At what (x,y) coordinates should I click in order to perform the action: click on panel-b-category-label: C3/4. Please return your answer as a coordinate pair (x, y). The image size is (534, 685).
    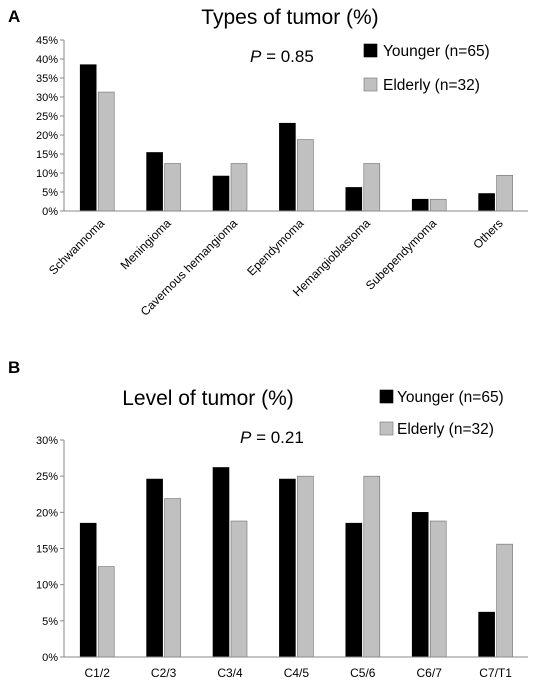
    Looking at the image, I should click on (230, 673).